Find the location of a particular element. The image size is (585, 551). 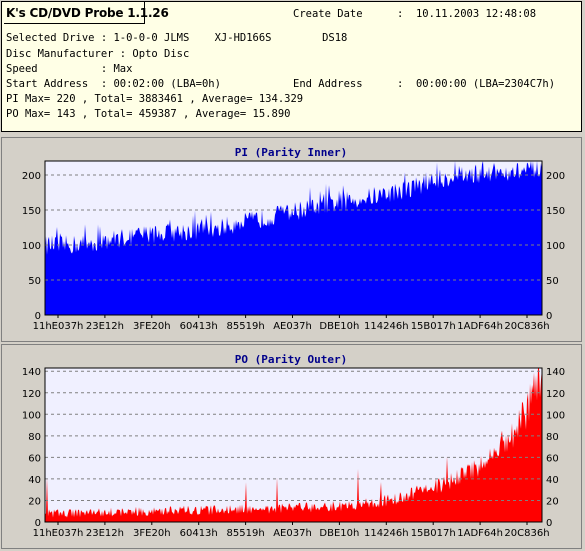

y-tick-label-left: 80 is located at coordinates (34, 437).